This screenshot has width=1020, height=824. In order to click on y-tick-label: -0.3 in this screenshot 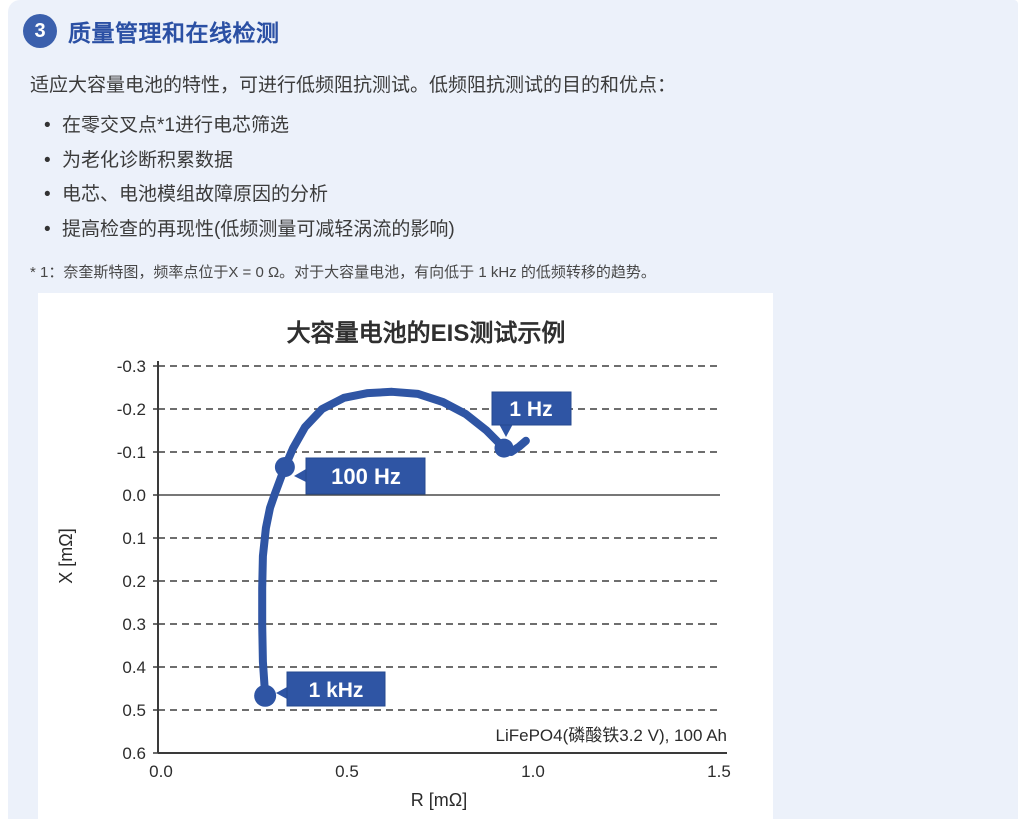, I will do `click(131, 366)`.